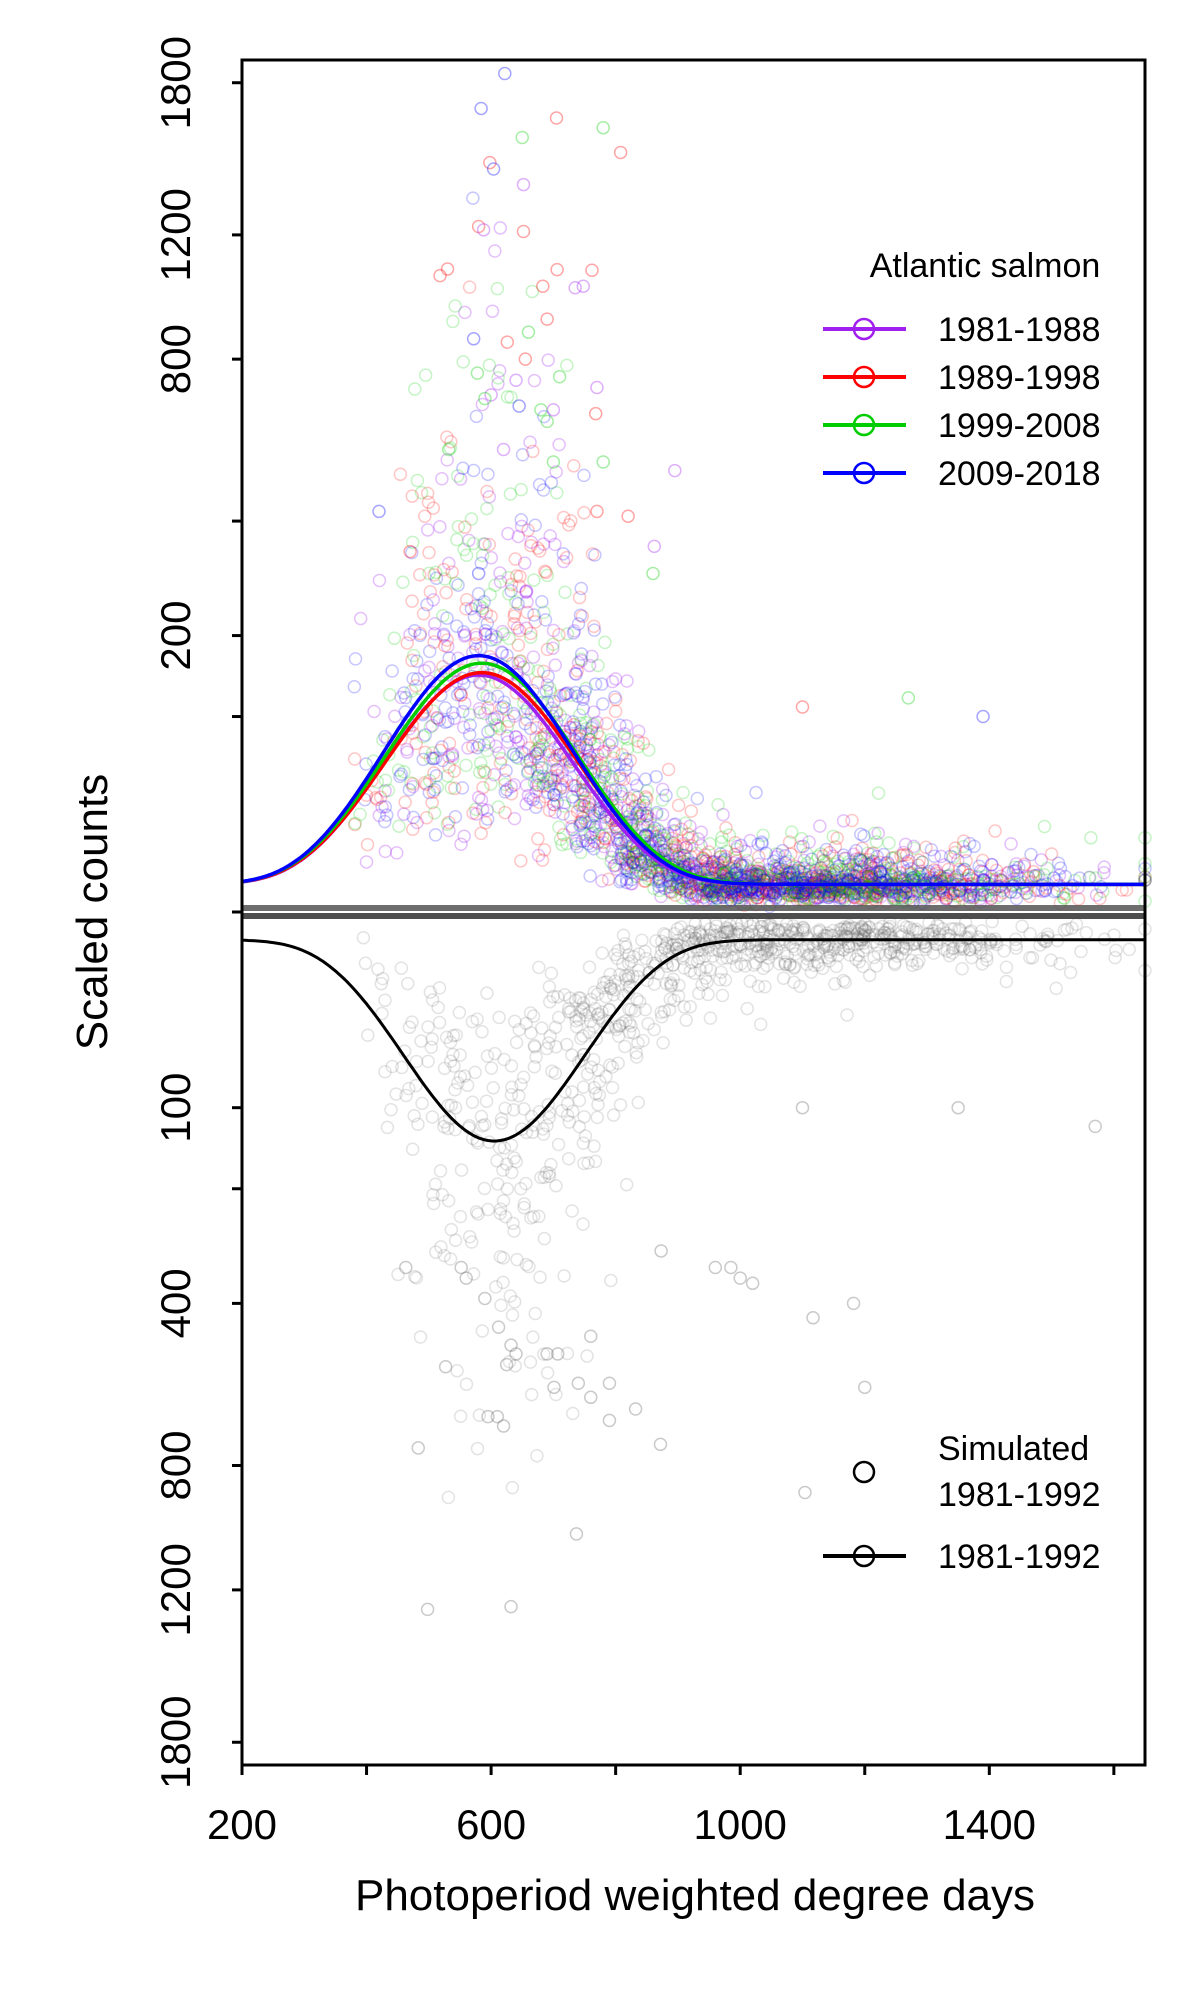 The image size is (1200, 2000). Describe the element at coordinates (1019, 378) in the screenshot. I see `legend-label-1989-1998: 1989-1998` at that location.